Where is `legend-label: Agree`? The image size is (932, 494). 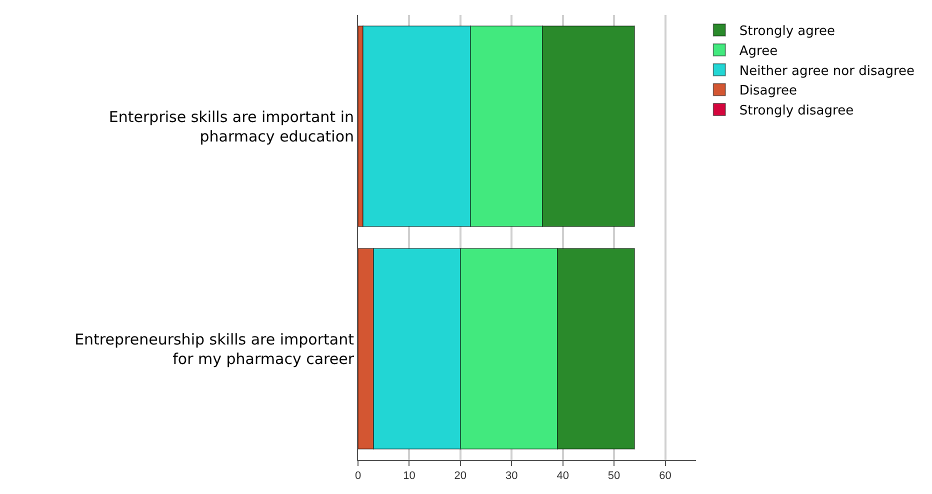
legend-label: Agree is located at coordinates (758, 51).